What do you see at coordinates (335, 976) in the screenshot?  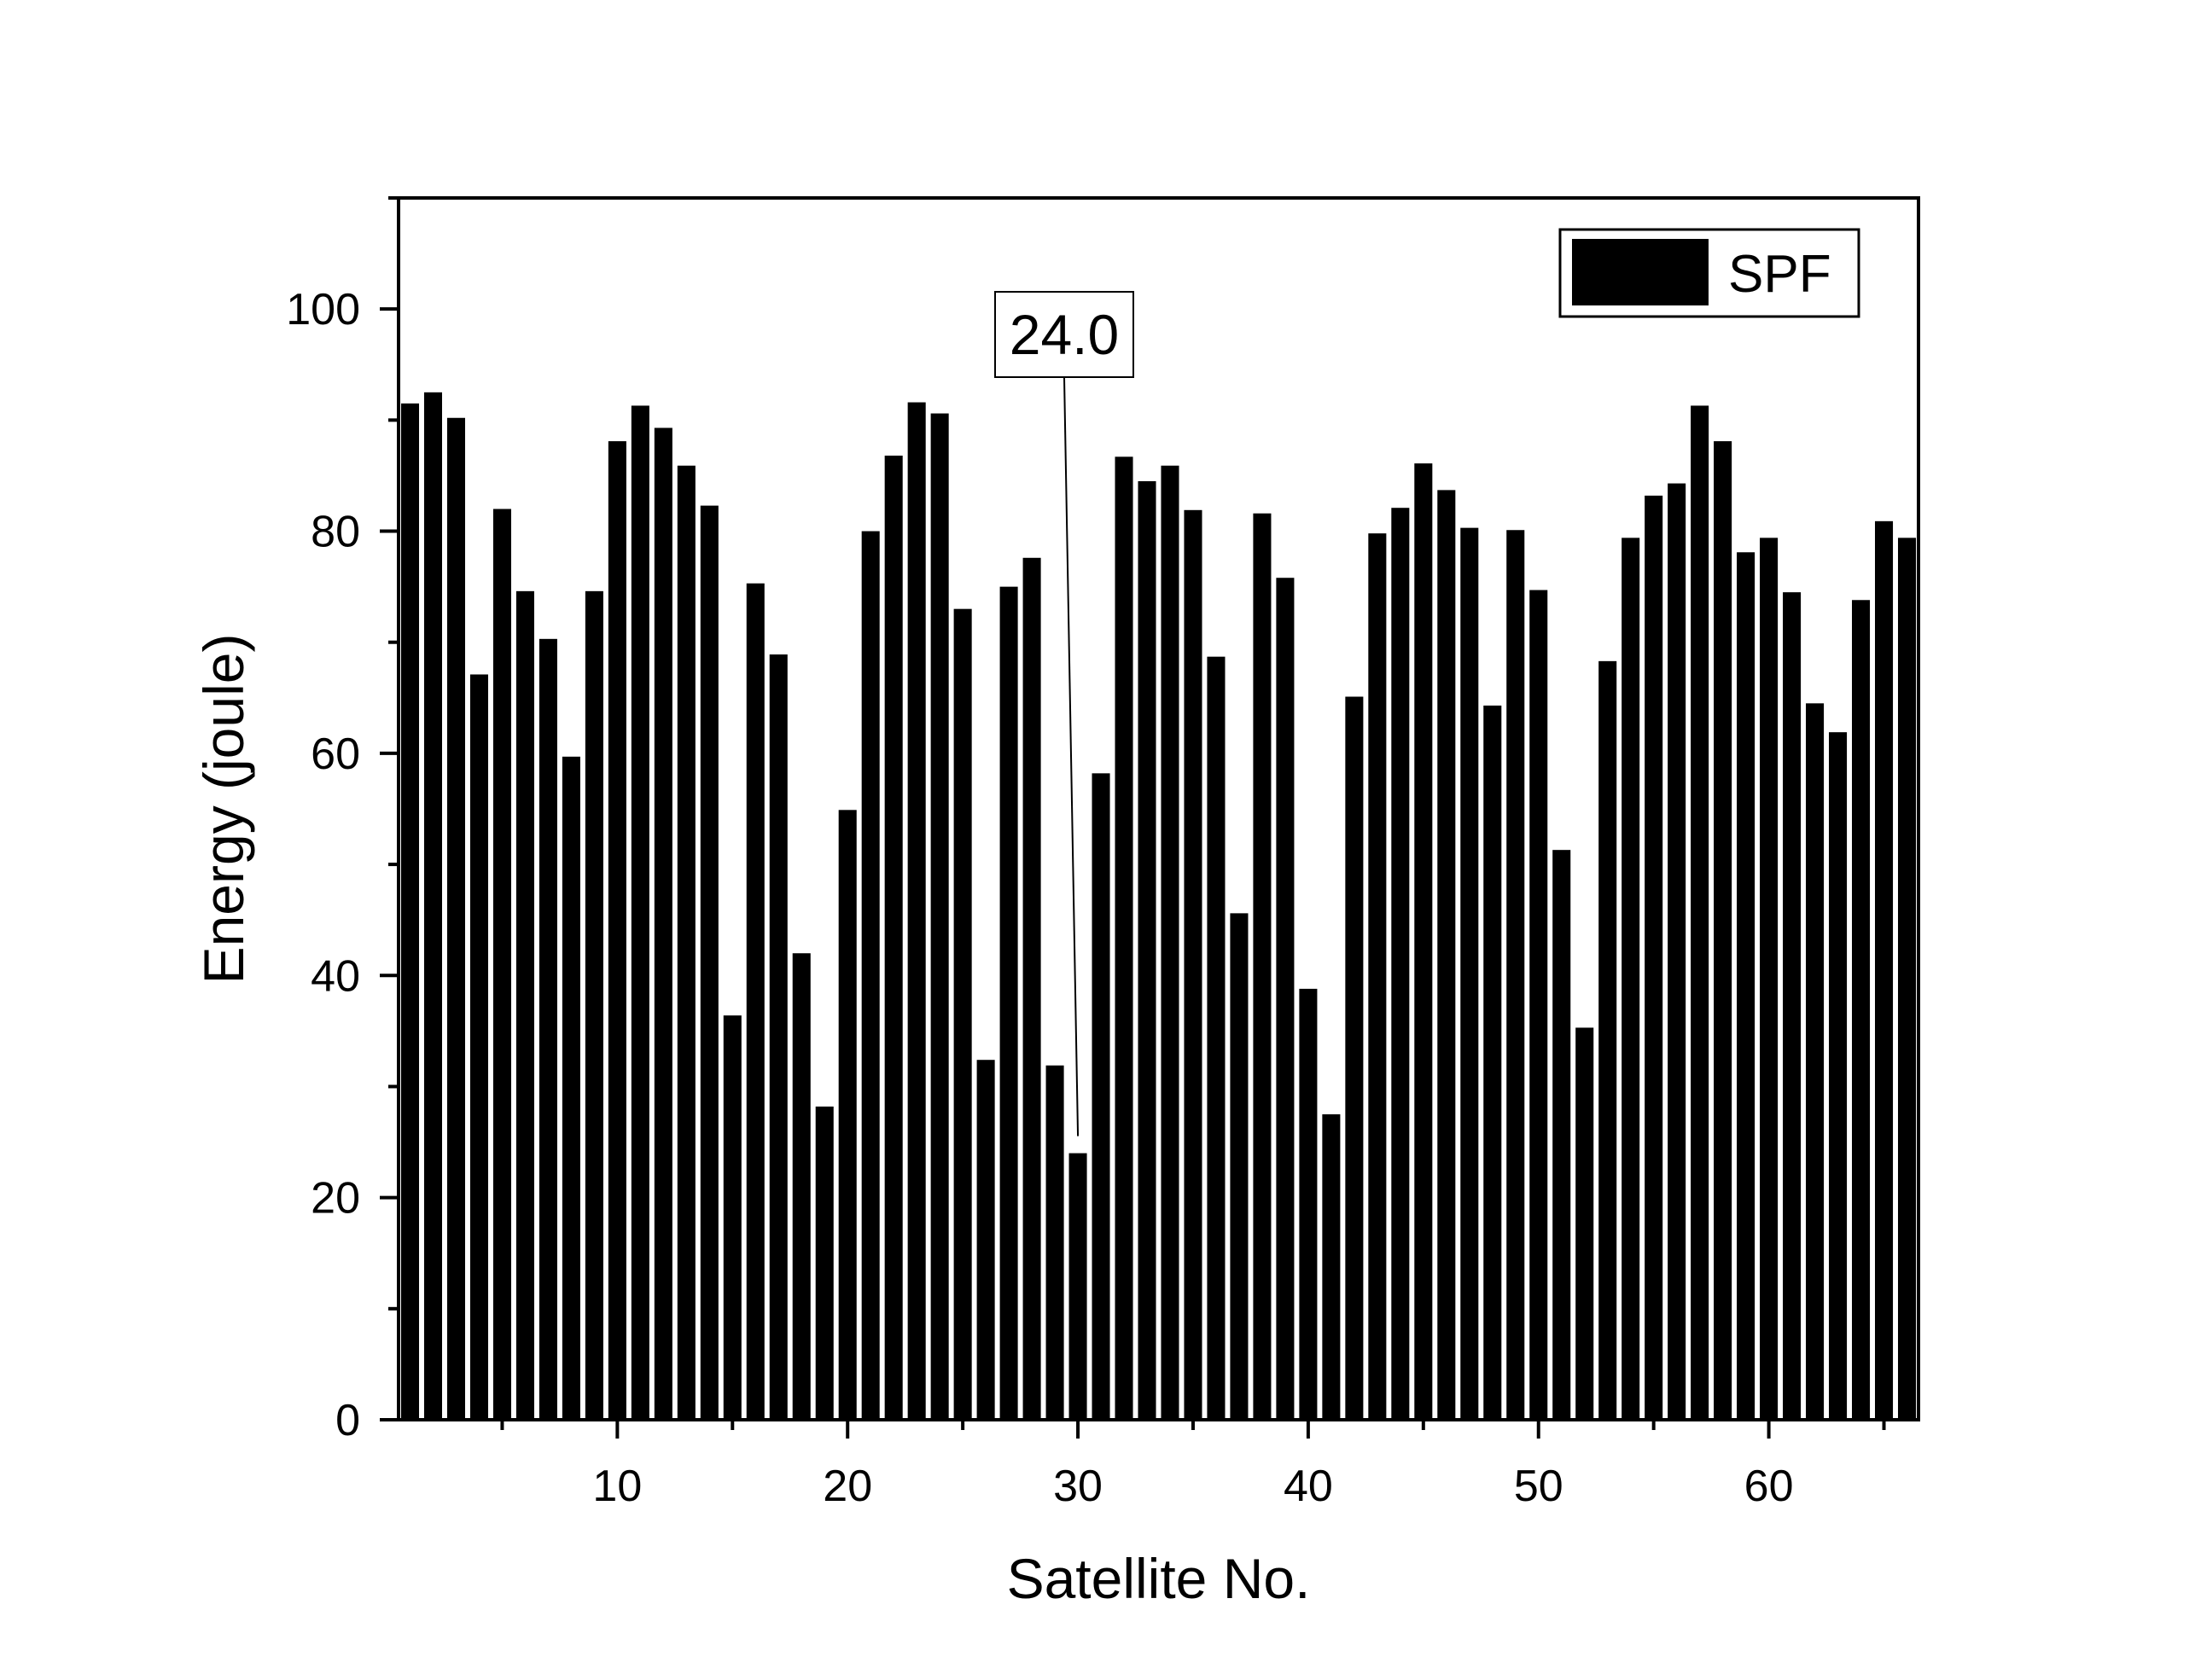 I see `y-tick-label-40: 40` at bounding box center [335, 976].